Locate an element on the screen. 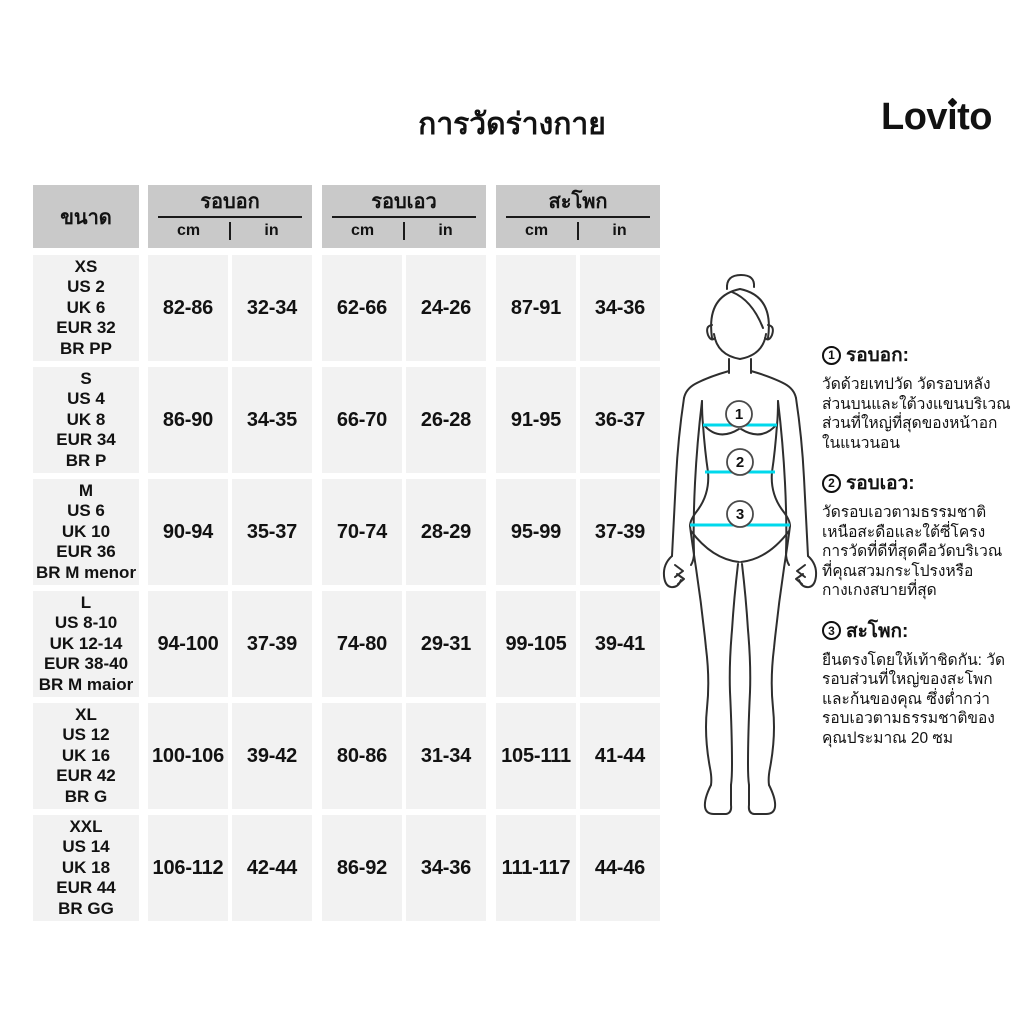  value-cell: 91-95 is located at coordinates (536, 420).